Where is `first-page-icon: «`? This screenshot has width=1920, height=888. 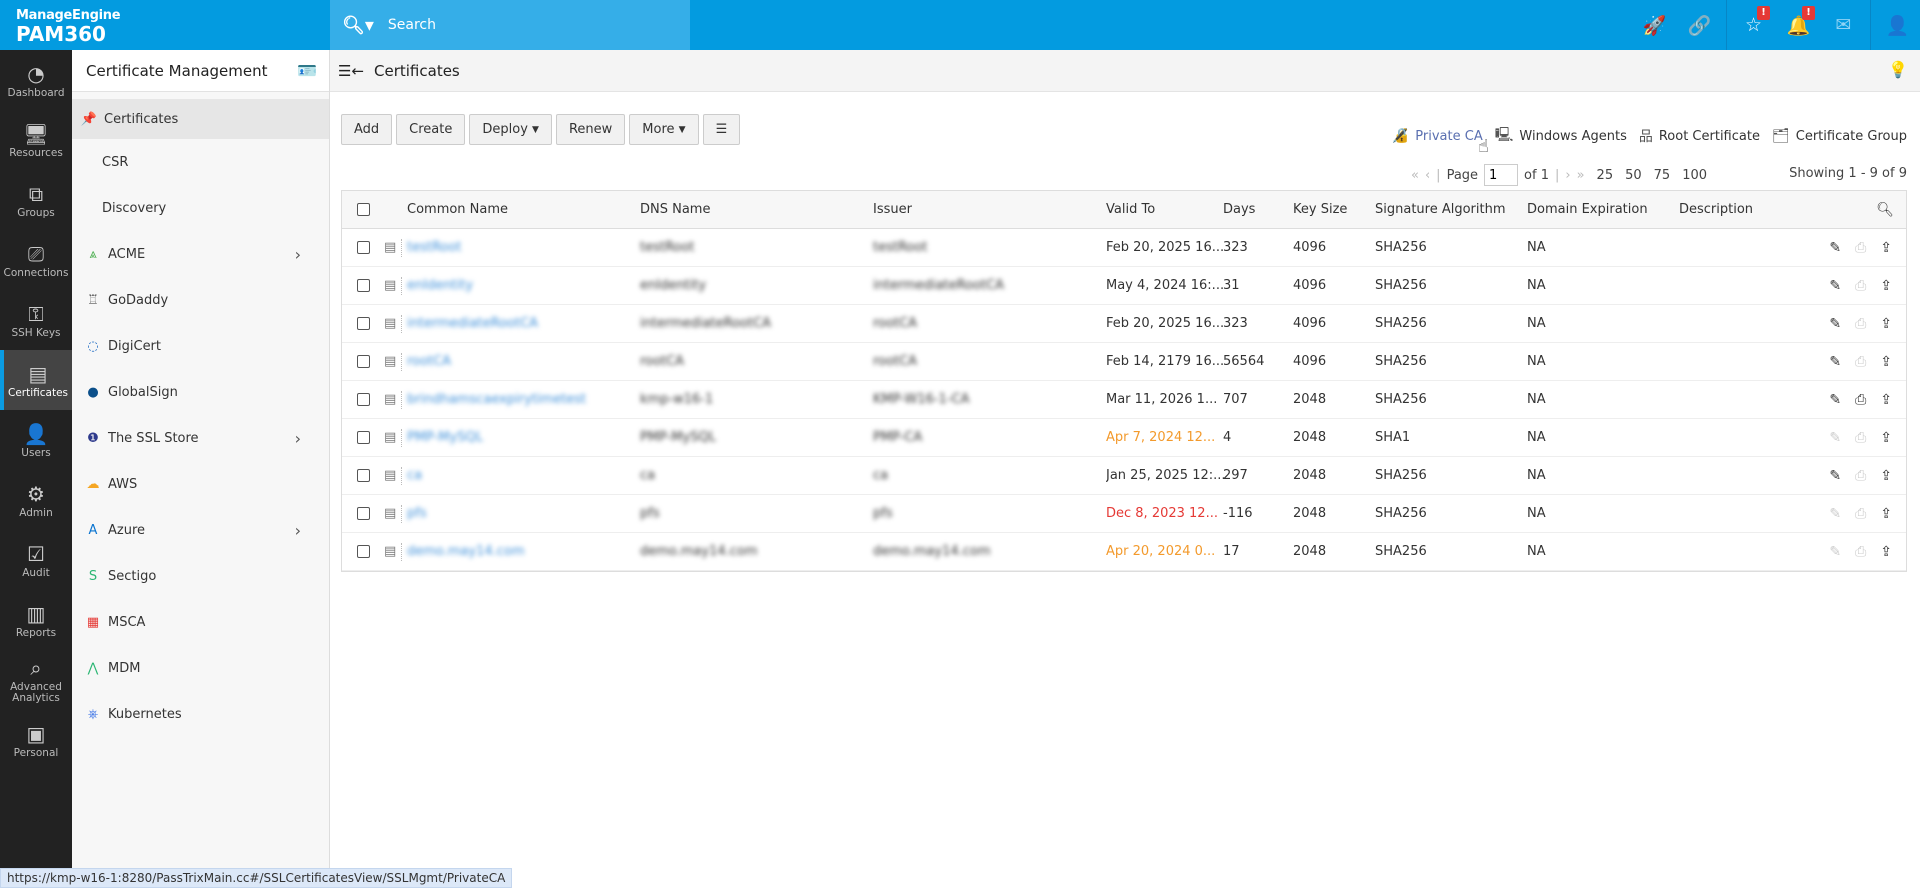
first-page-icon: « is located at coordinates (1415, 175).